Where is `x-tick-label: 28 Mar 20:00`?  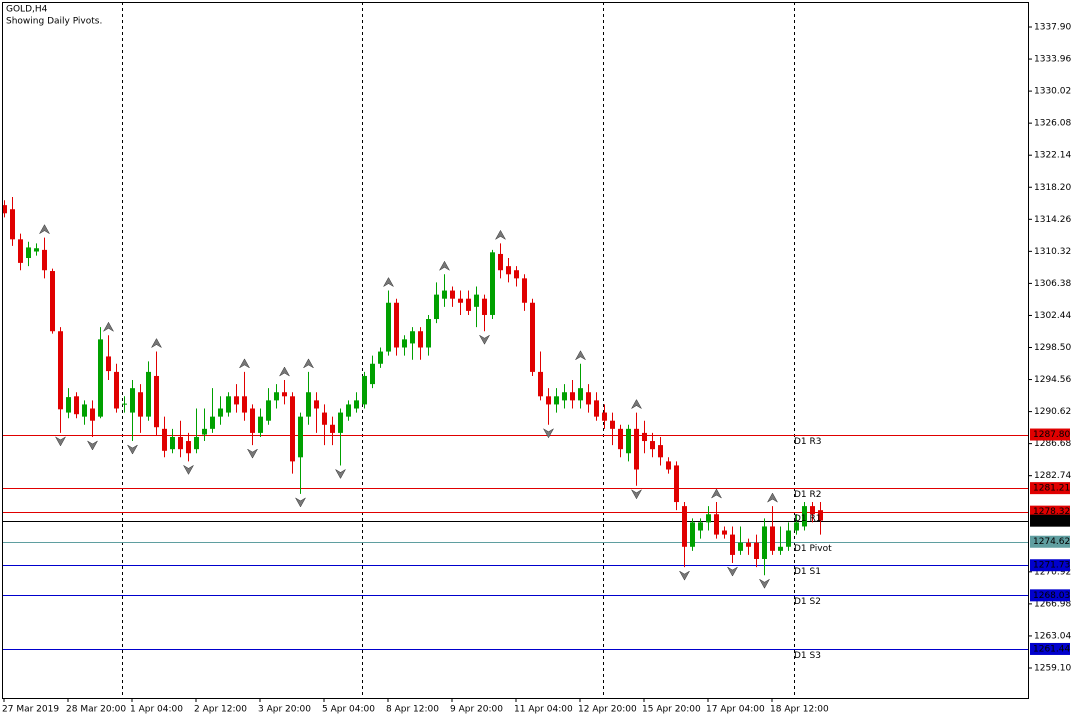 x-tick-label: 28 Mar 20:00 is located at coordinates (96, 710).